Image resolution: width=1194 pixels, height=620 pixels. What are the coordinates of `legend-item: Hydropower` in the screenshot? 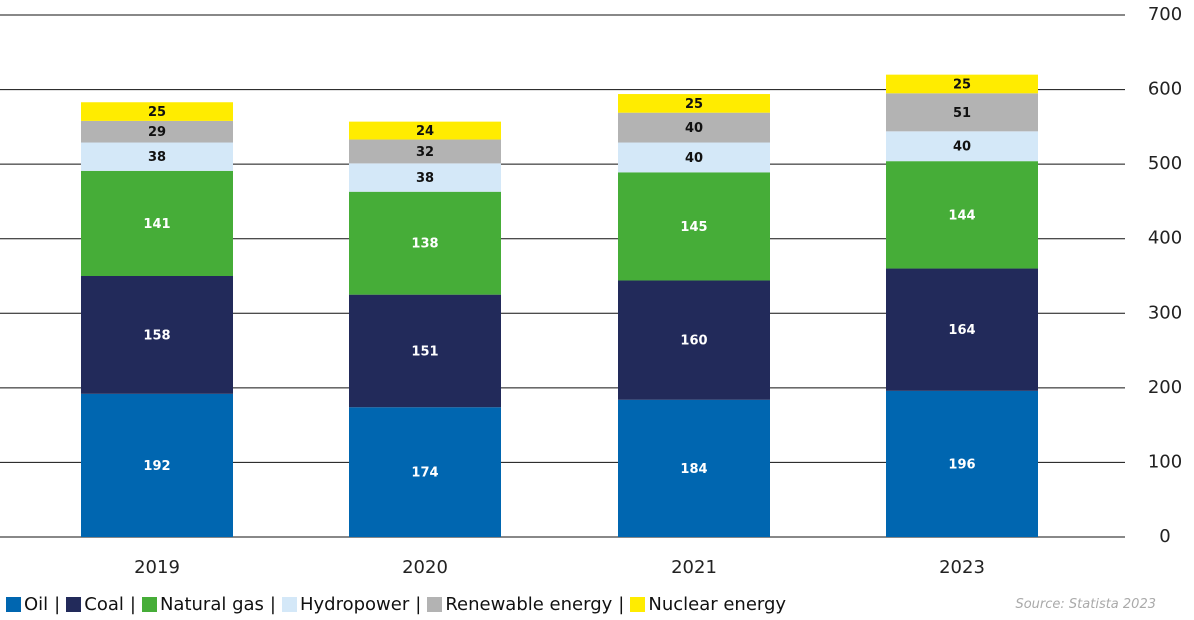 It's located at (345, 604).